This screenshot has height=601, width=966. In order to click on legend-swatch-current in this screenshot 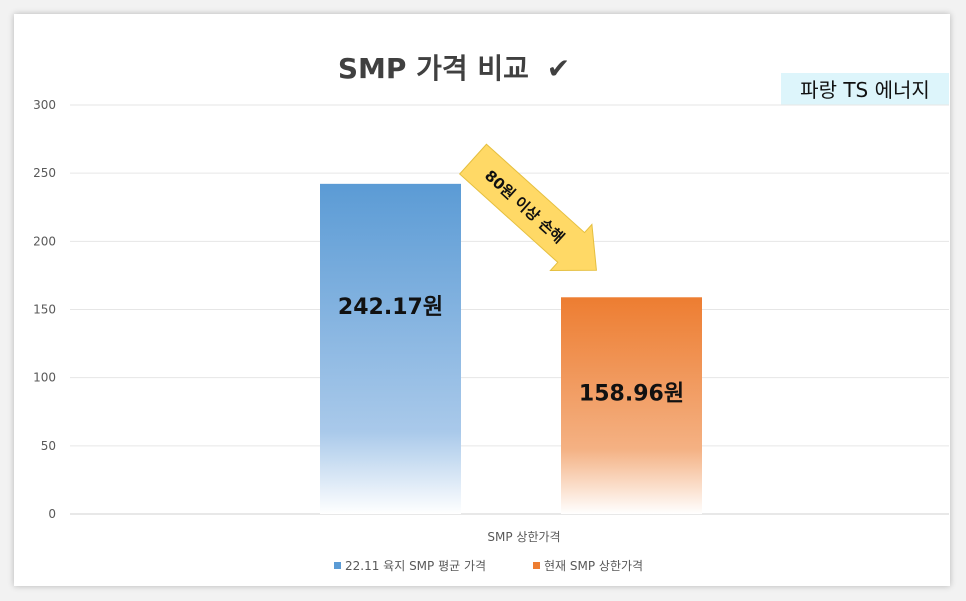, I will do `click(536, 565)`.